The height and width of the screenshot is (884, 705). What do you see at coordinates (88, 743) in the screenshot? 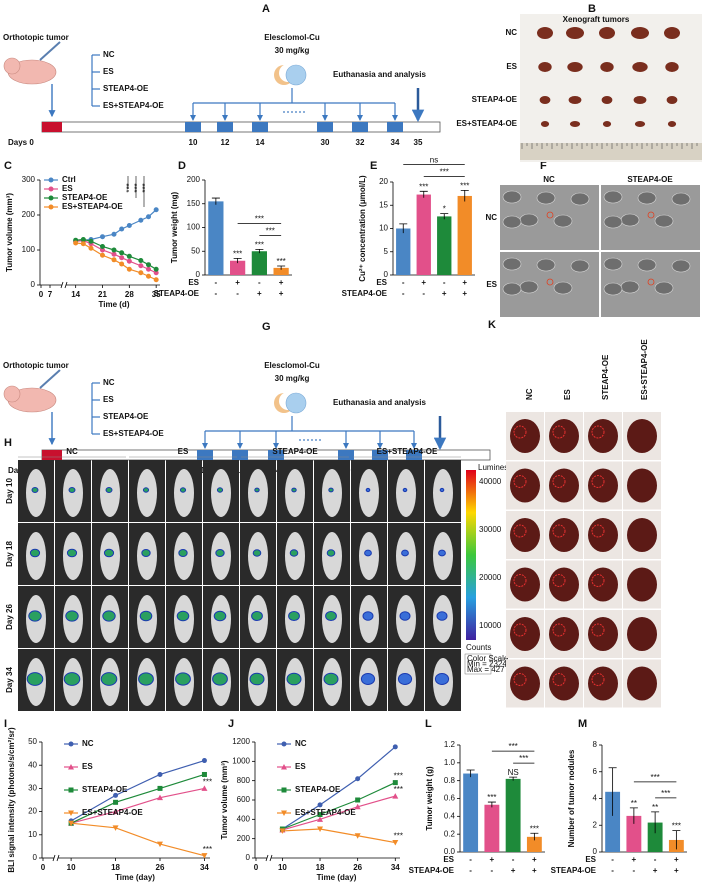
I see `legend-label: NC` at bounding box center [88, 743].